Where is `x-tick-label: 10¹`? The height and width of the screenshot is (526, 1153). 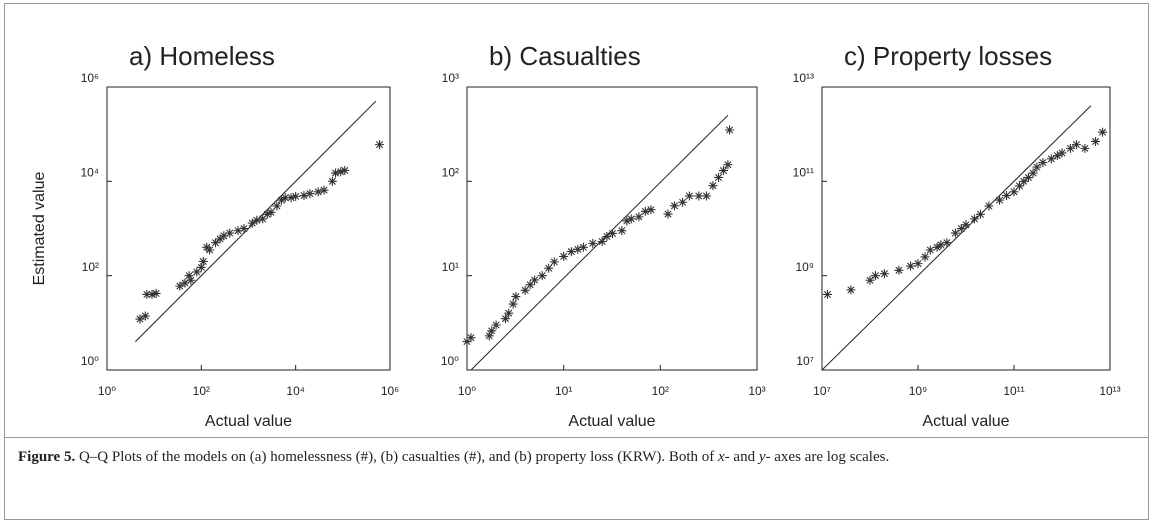 x-tick-label: 10¹ is located at coordinates (563, 391).